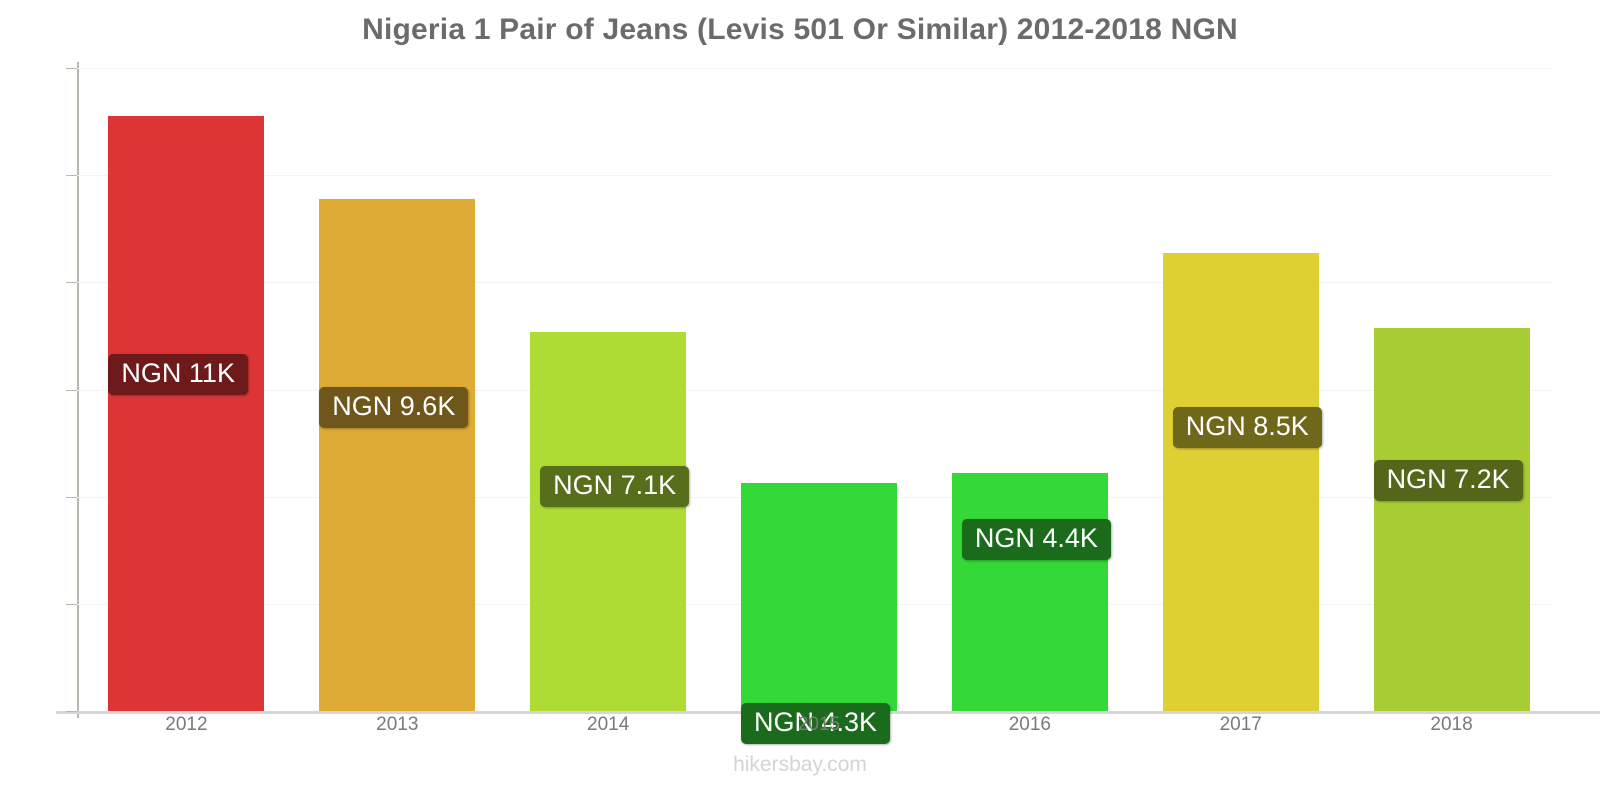 This screenshot has height=800, width=1600. What do you see at coordinates (186, 724) in the screenshot?
I see `x-axis-tick-label: 2012` at bounding box center [186, 724].